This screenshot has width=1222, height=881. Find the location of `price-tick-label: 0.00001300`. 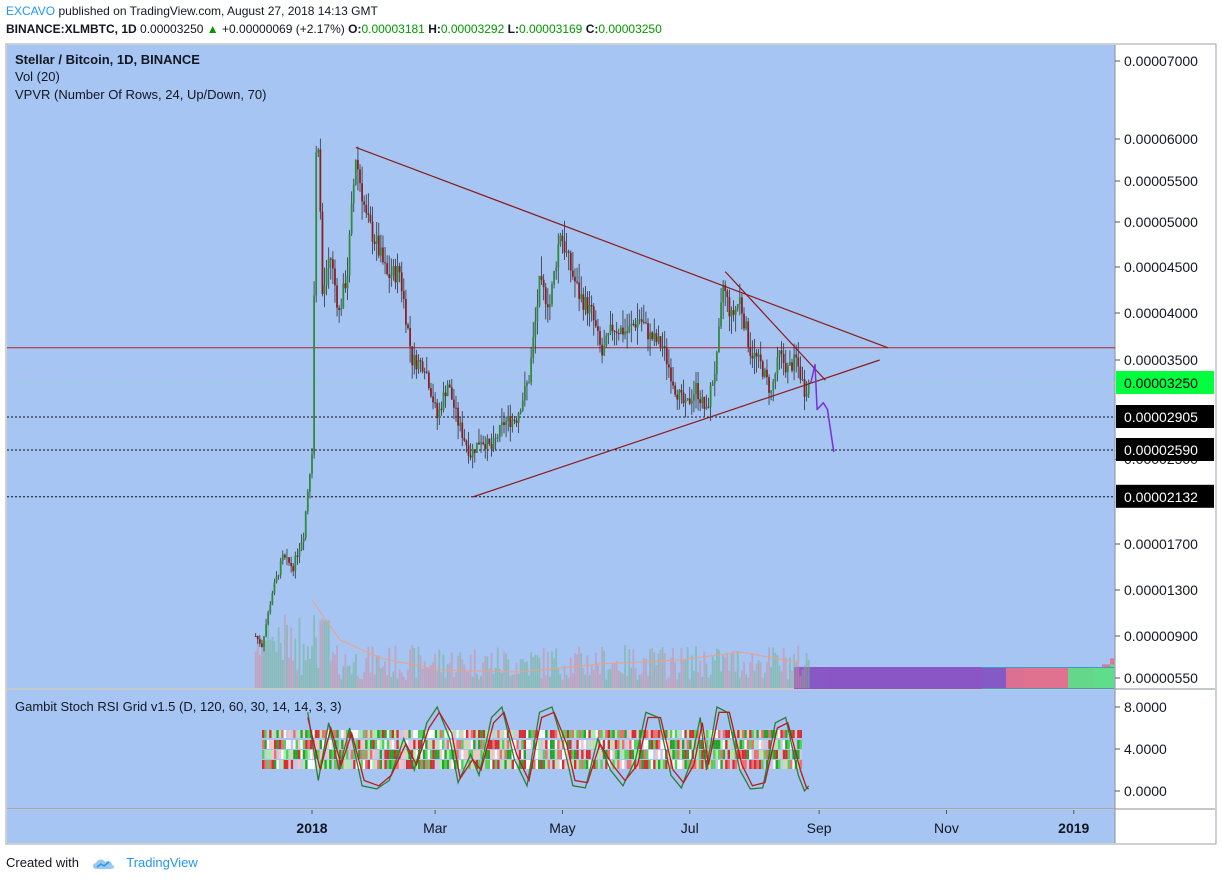

price-tick-label: 0.00001300 is located at coordinates (1161, 590).